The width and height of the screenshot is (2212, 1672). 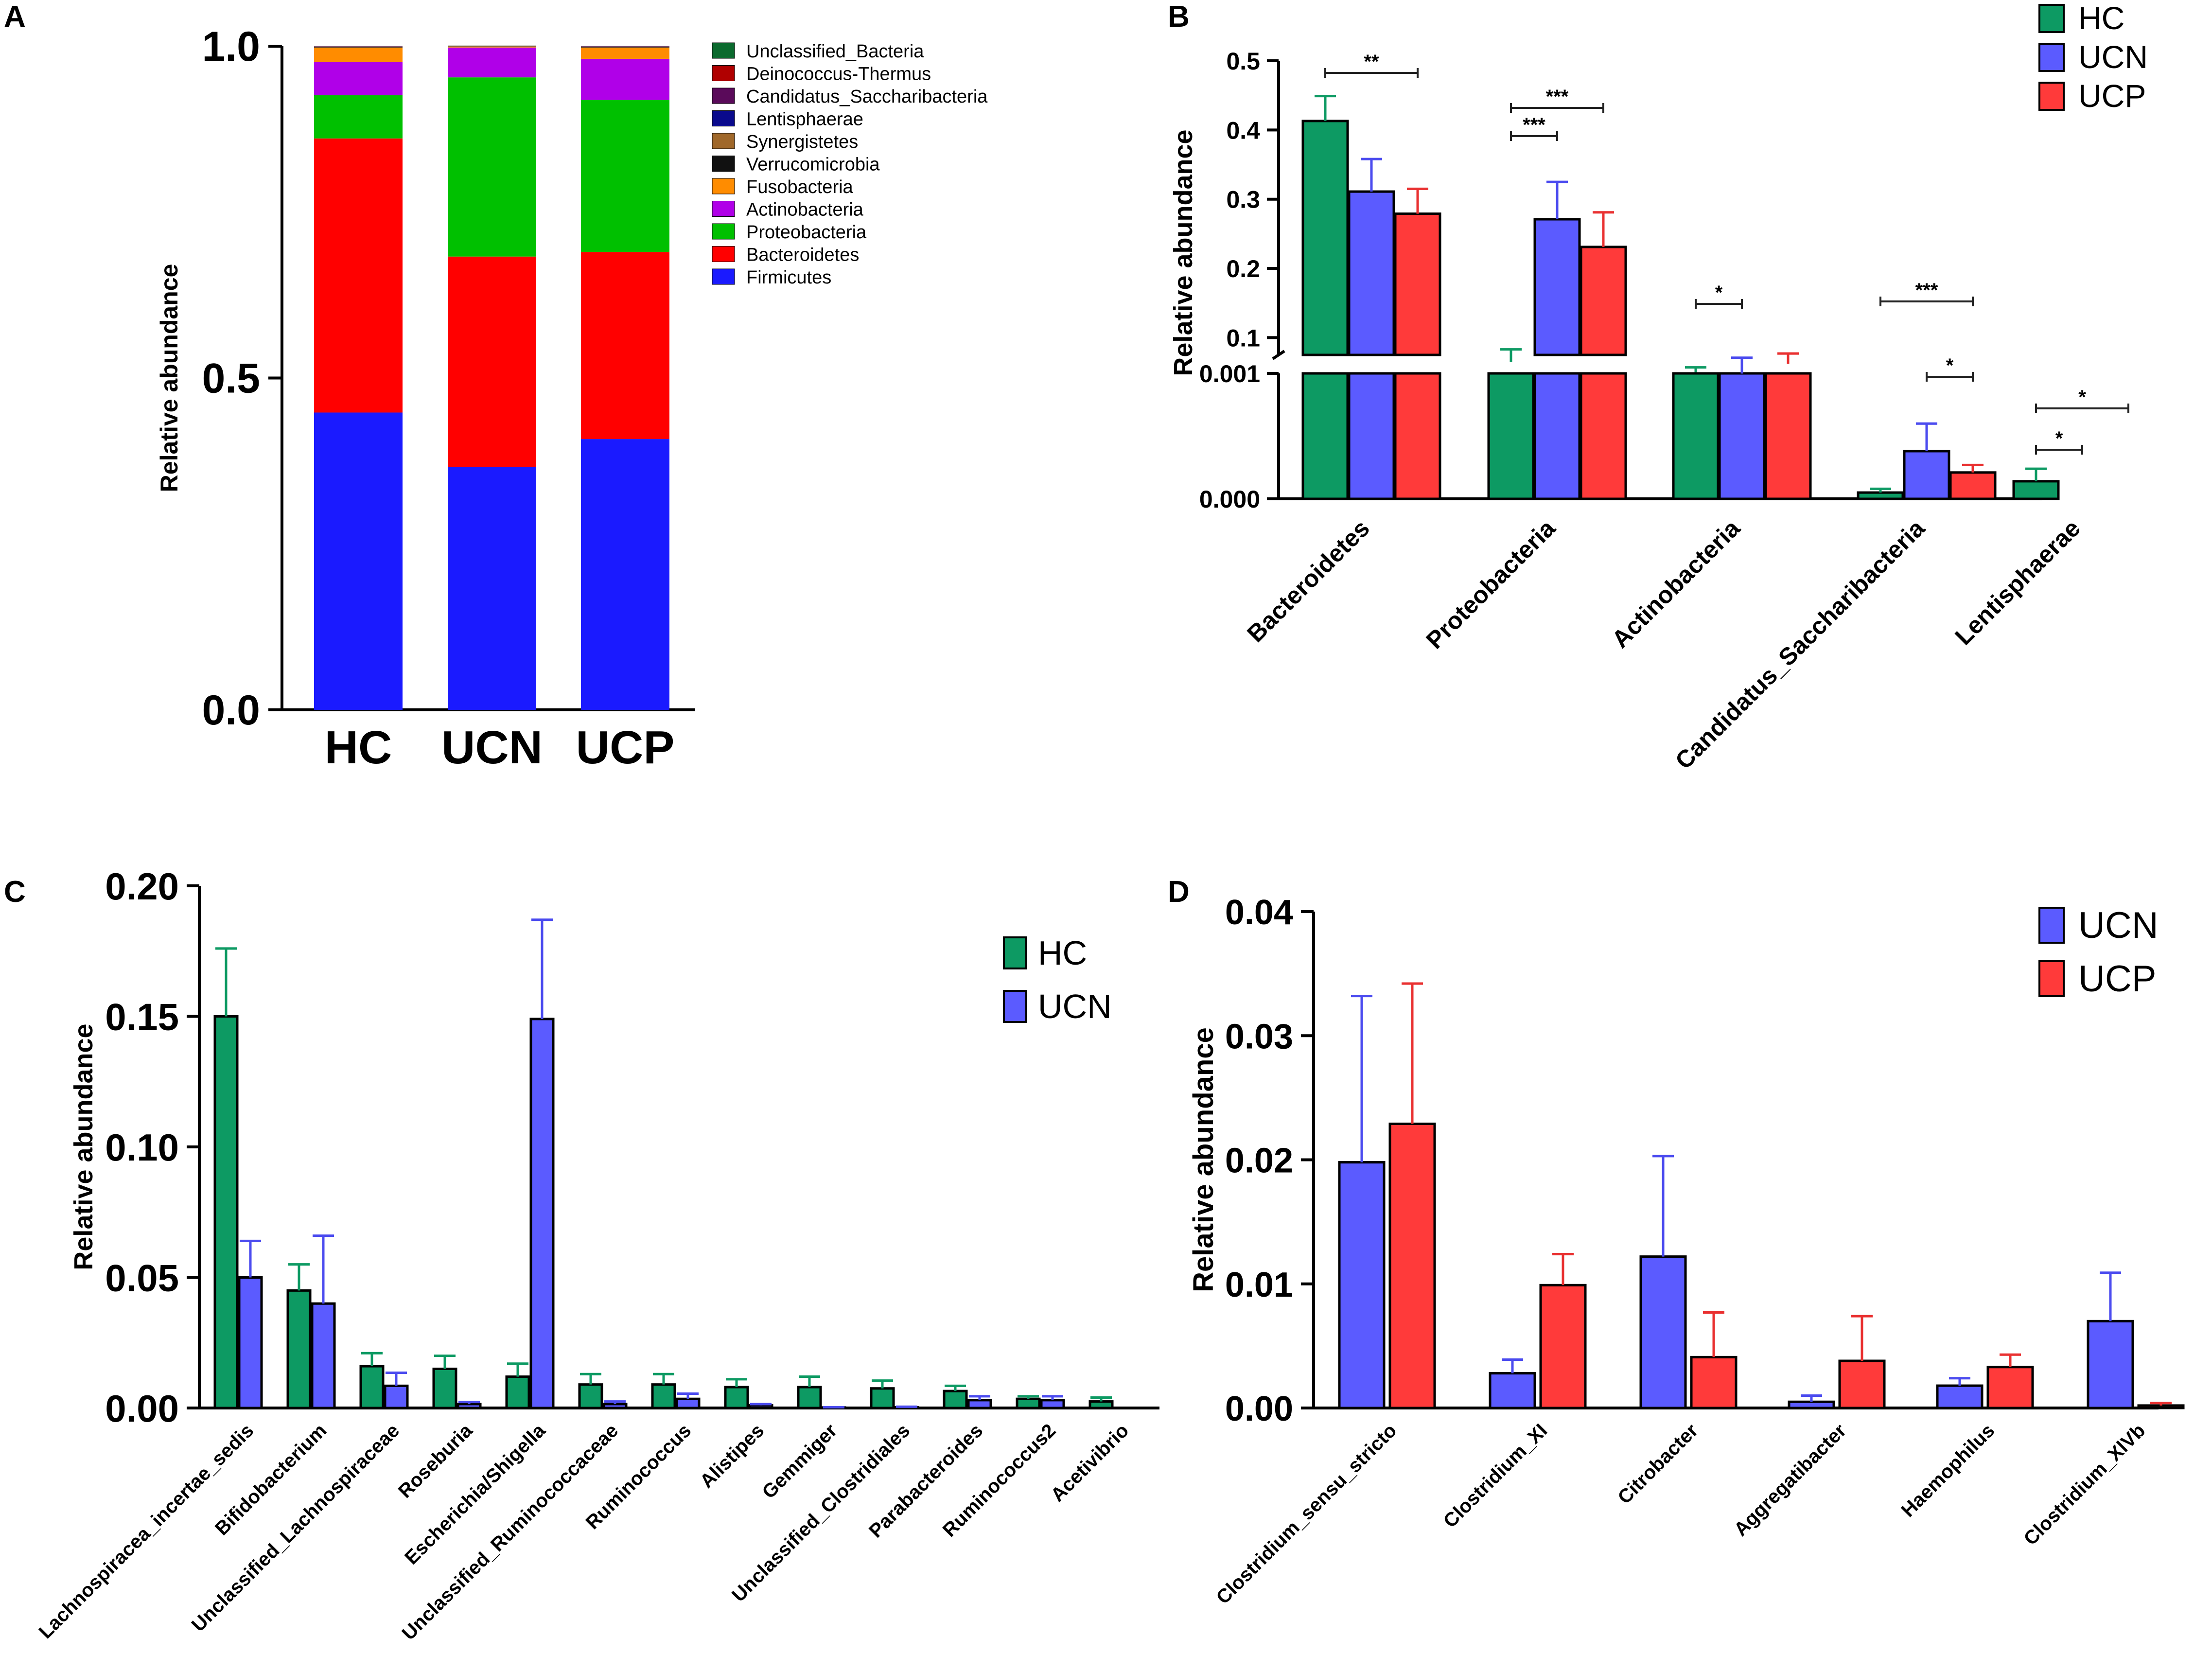 What do you see at coordinates (231, 710) in the screenshot?
I see `panel-a-y-tick-label: 0.0` at bounding box center [231, 710].